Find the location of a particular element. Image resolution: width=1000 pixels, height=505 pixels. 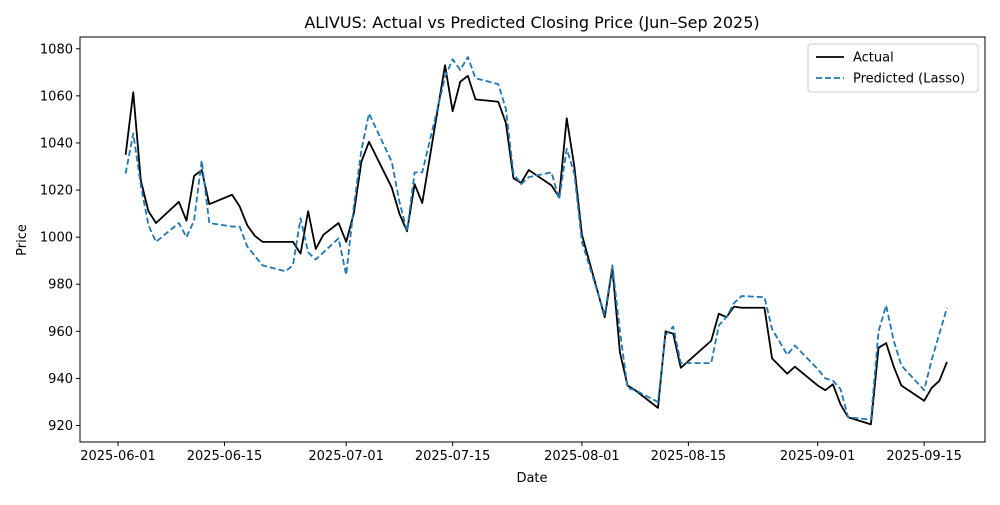

y-tick-label: 920 is located at coordinates (60, 426).